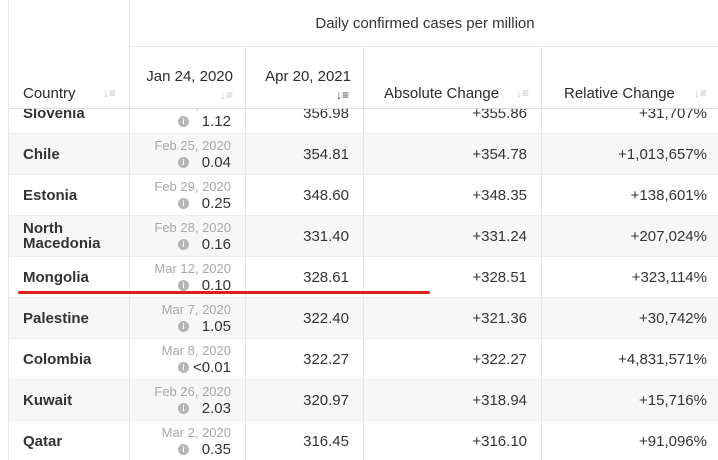 This screenshot has width=718, height=460. I want to click on column-header-date-start: Jan 24, 2020 ↓≡, so click(187, 77).